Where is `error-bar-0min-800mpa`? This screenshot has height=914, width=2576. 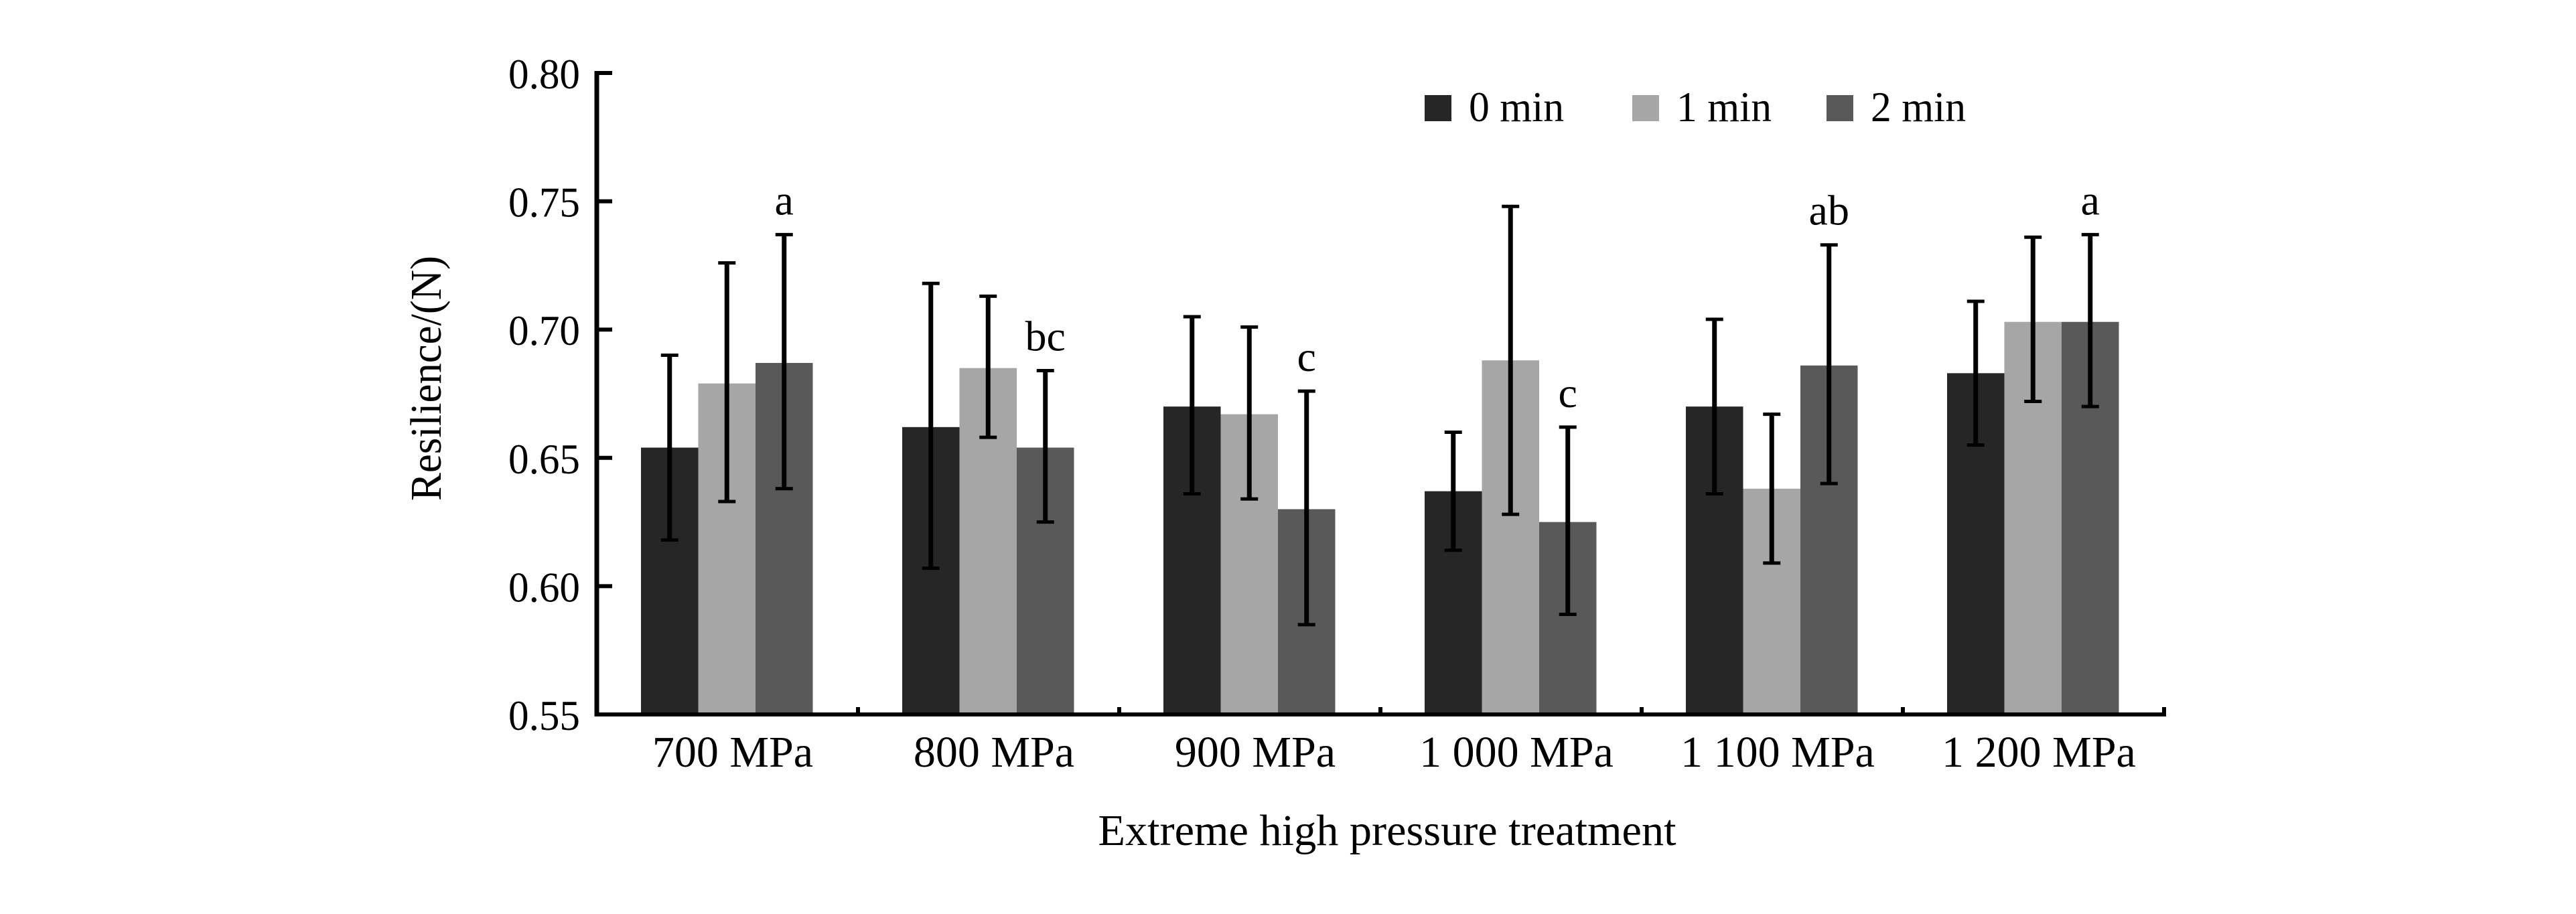 error-bar-0min-800mpa is located at coordinates (931, 425).